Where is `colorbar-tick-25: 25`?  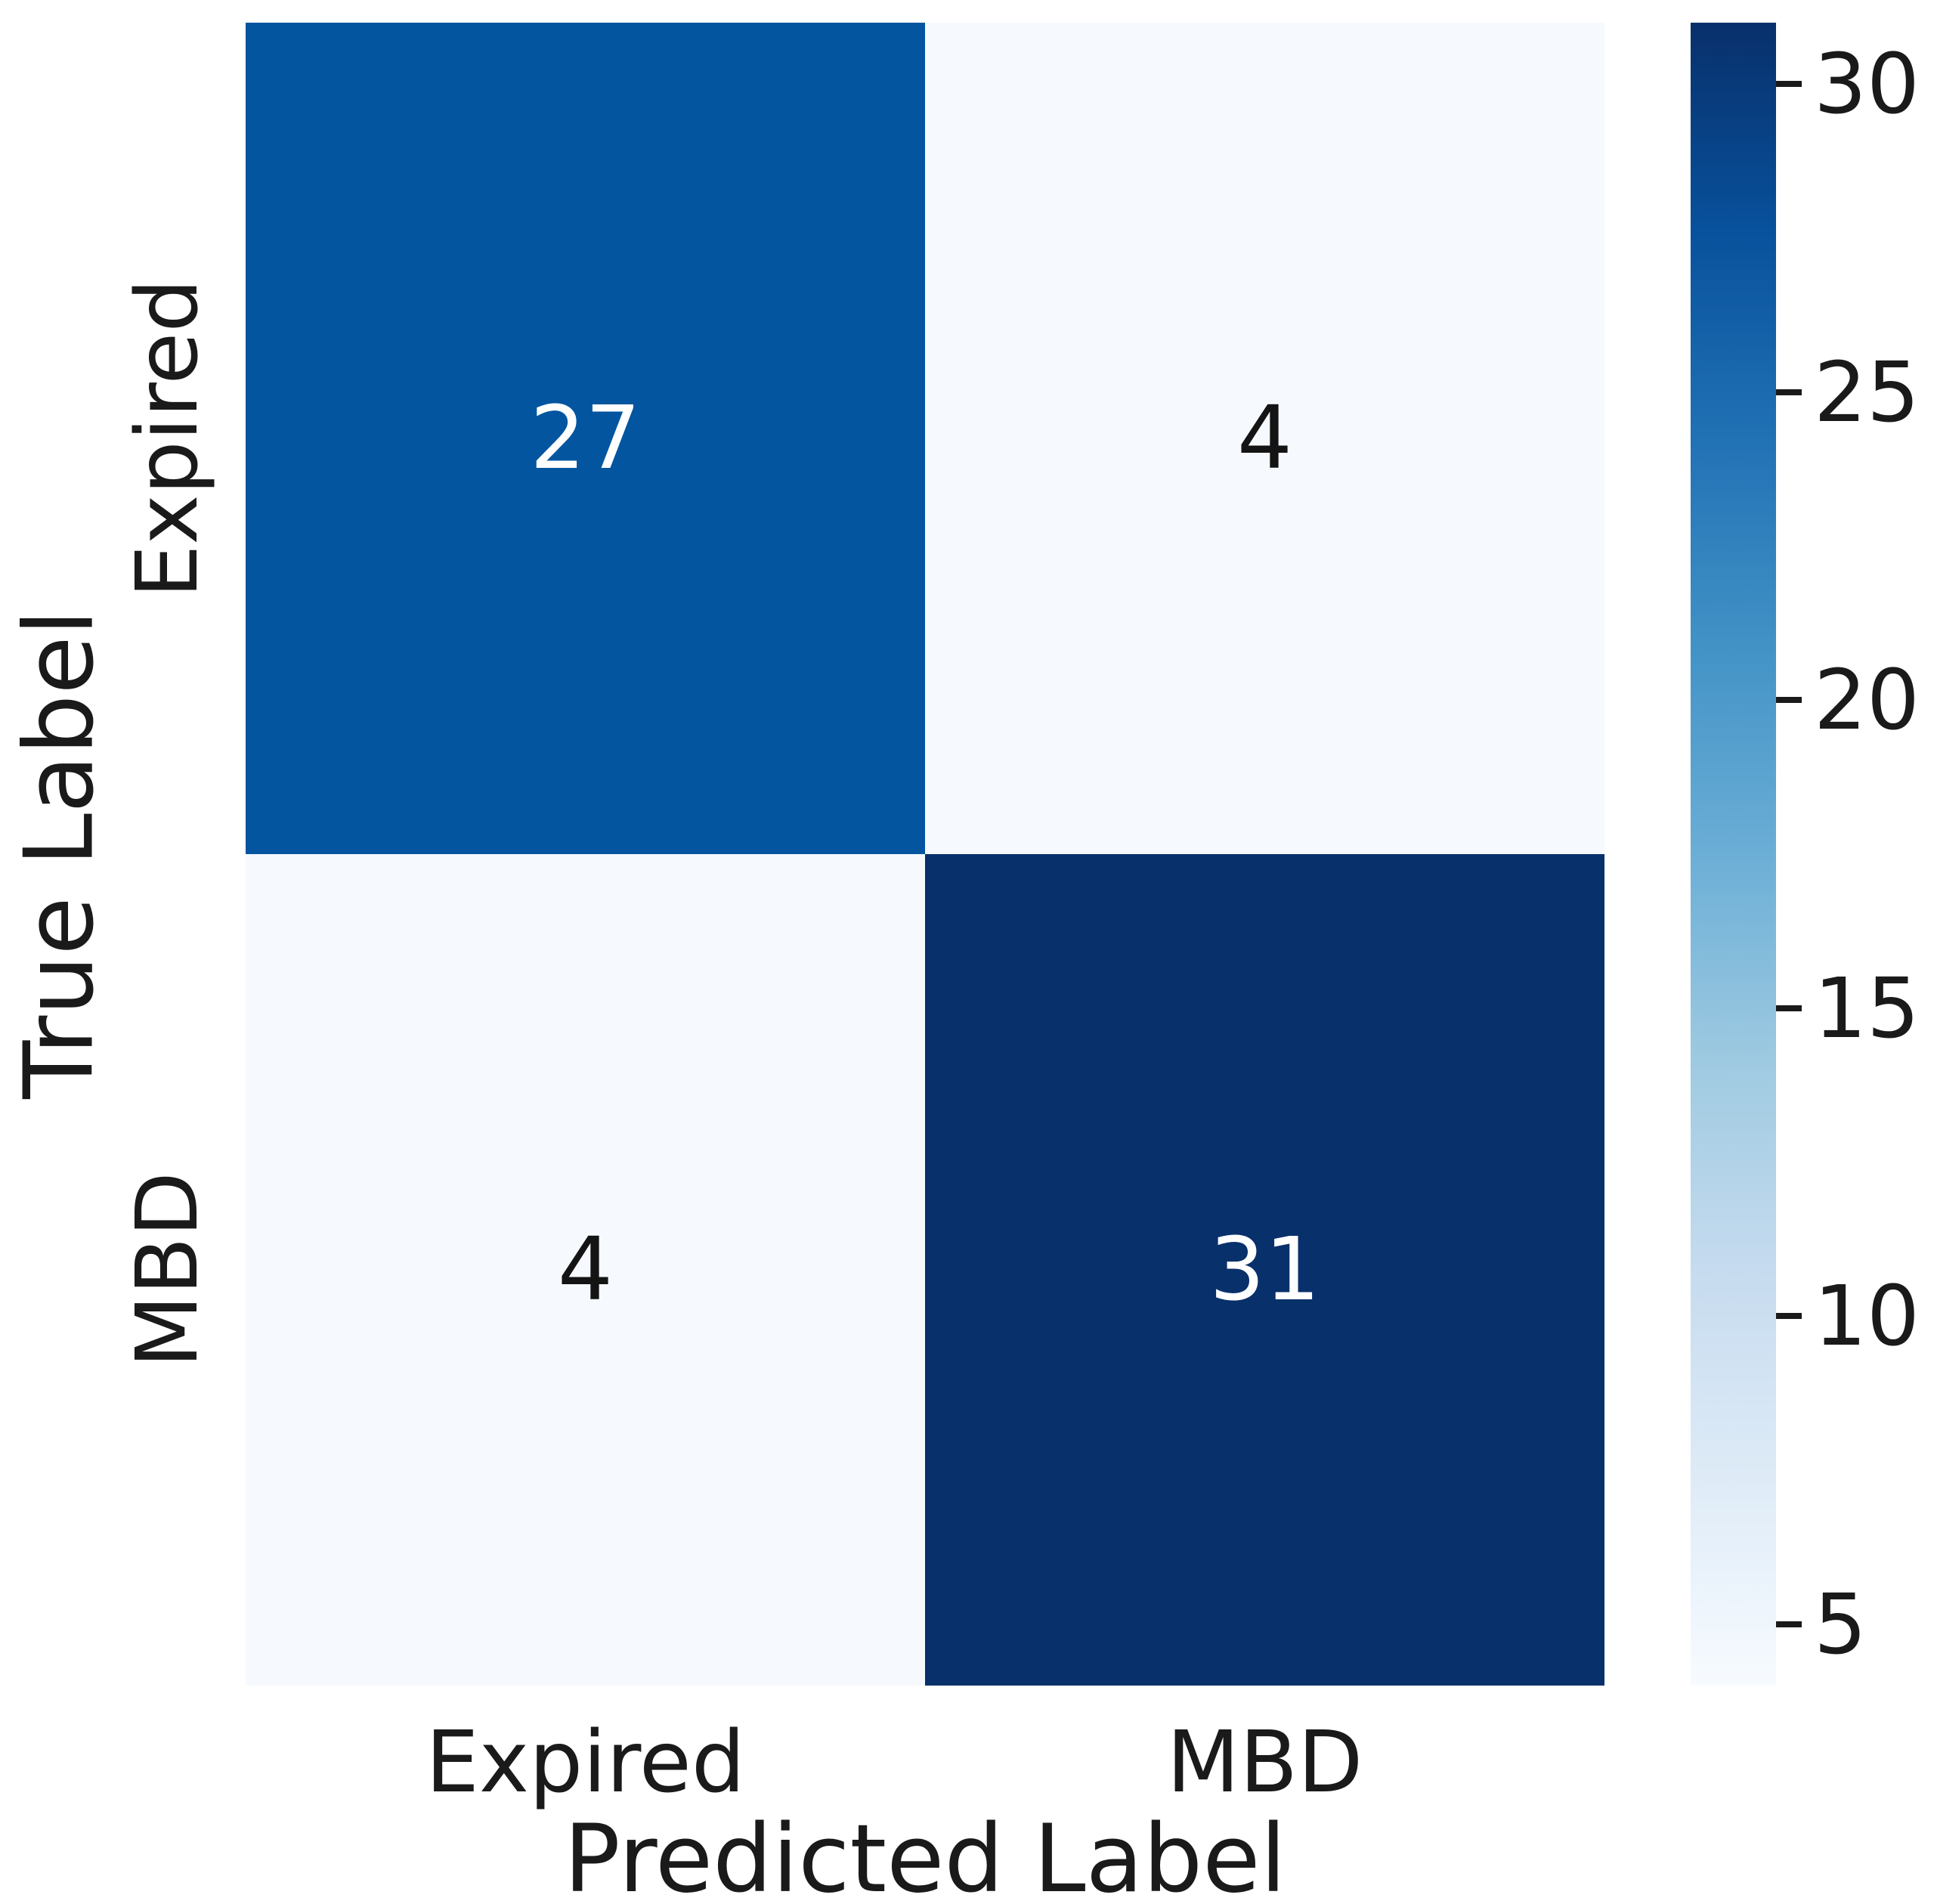 colorbar-tick-25: 25 is located at coordinates (1848, 392).